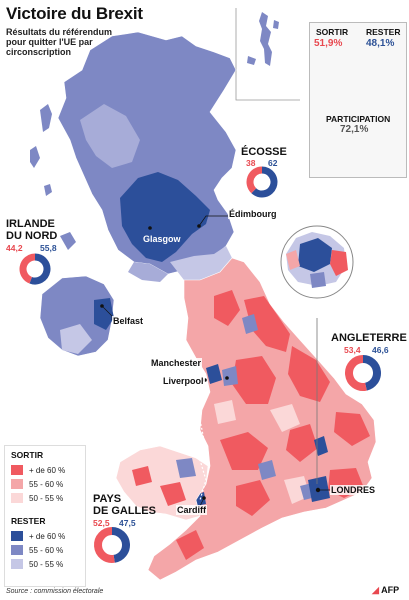 This screenshot has height=600, width=409. I want to click on scotland-donut-segment-remain, so click(264, 182).